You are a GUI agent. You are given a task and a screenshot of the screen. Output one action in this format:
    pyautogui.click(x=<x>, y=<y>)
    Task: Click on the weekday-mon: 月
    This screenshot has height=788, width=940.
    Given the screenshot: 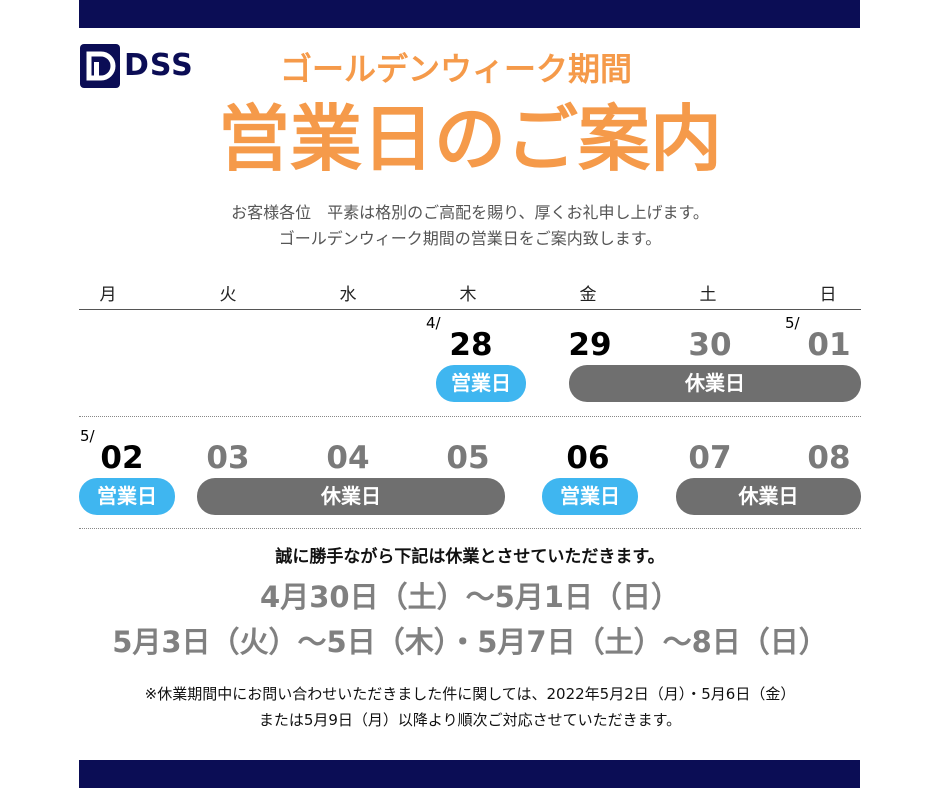 What is the action you would take?
    pyautogui.click(x=108, y=295)
    